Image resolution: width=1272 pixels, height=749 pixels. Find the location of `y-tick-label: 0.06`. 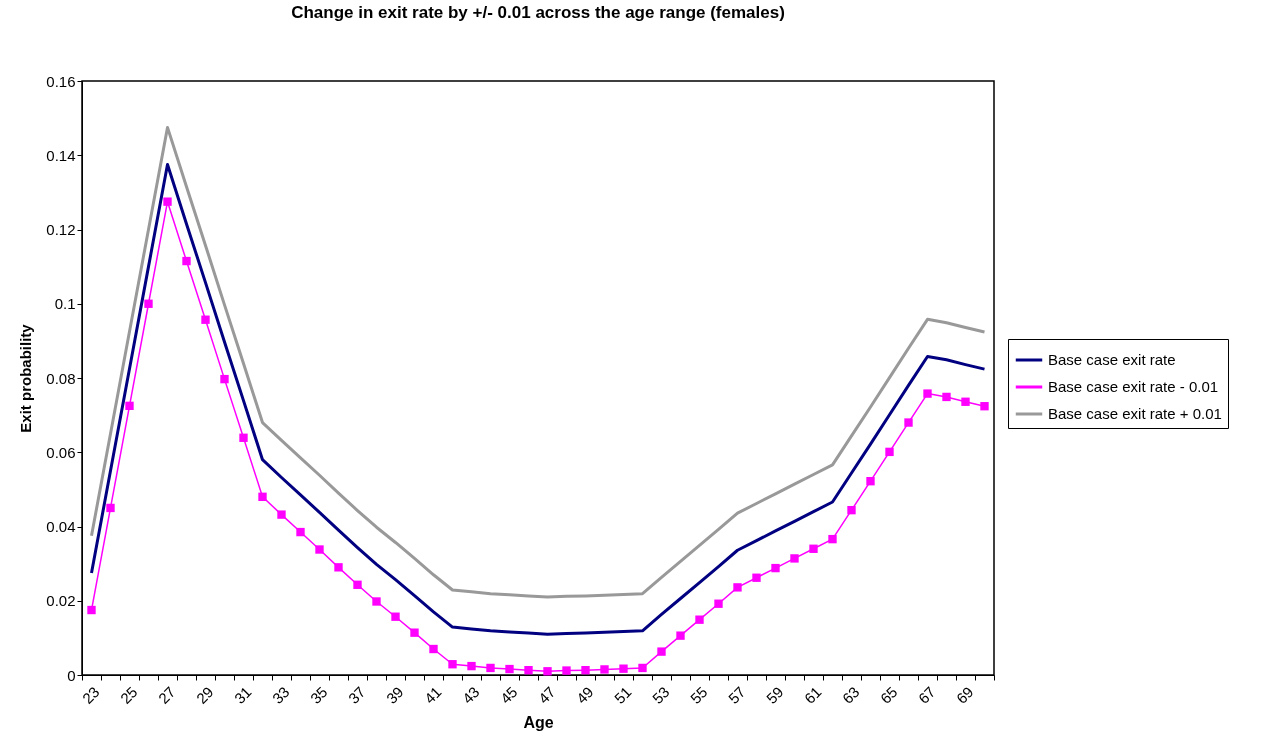

y-tick-label: 0.06 is located at coordinates (61, 452).